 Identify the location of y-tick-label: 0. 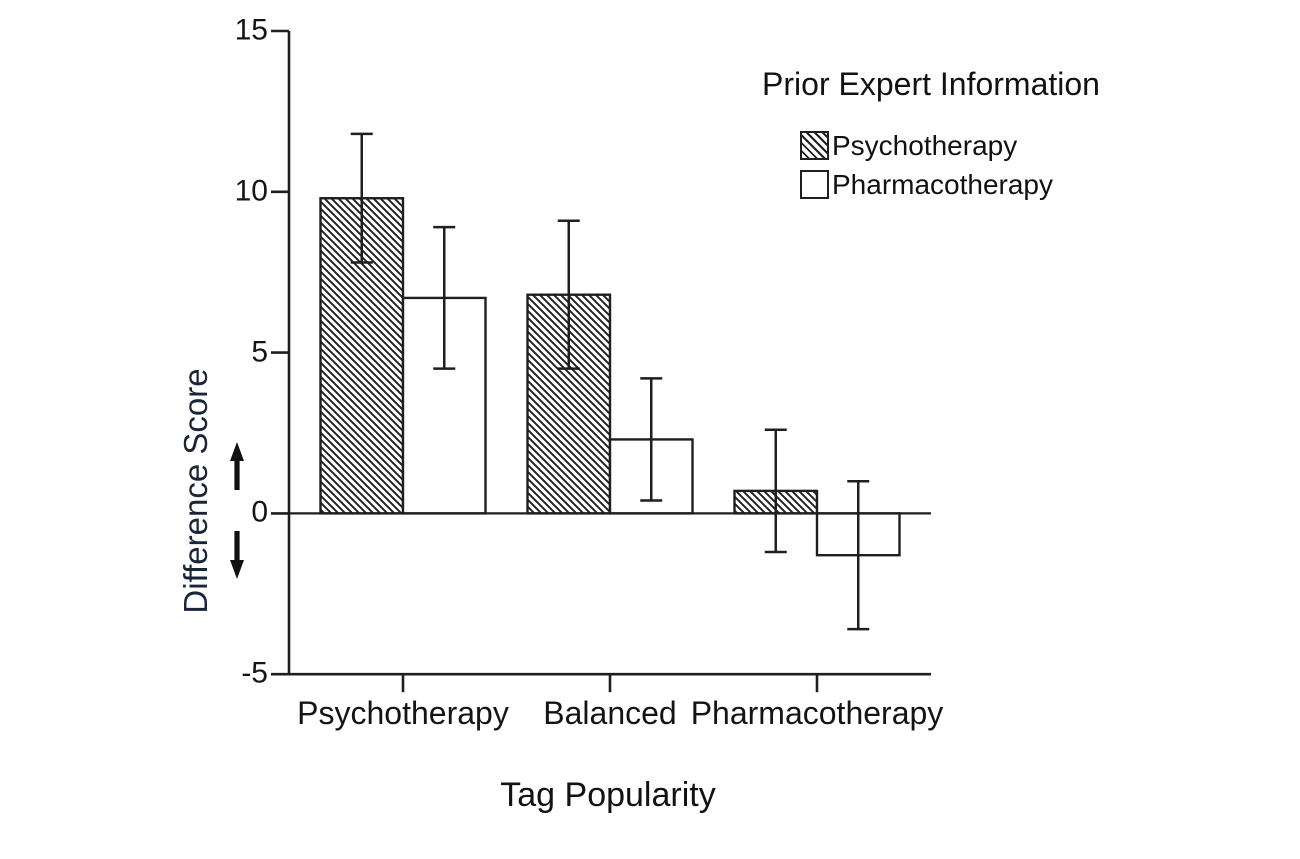
(259, 512).